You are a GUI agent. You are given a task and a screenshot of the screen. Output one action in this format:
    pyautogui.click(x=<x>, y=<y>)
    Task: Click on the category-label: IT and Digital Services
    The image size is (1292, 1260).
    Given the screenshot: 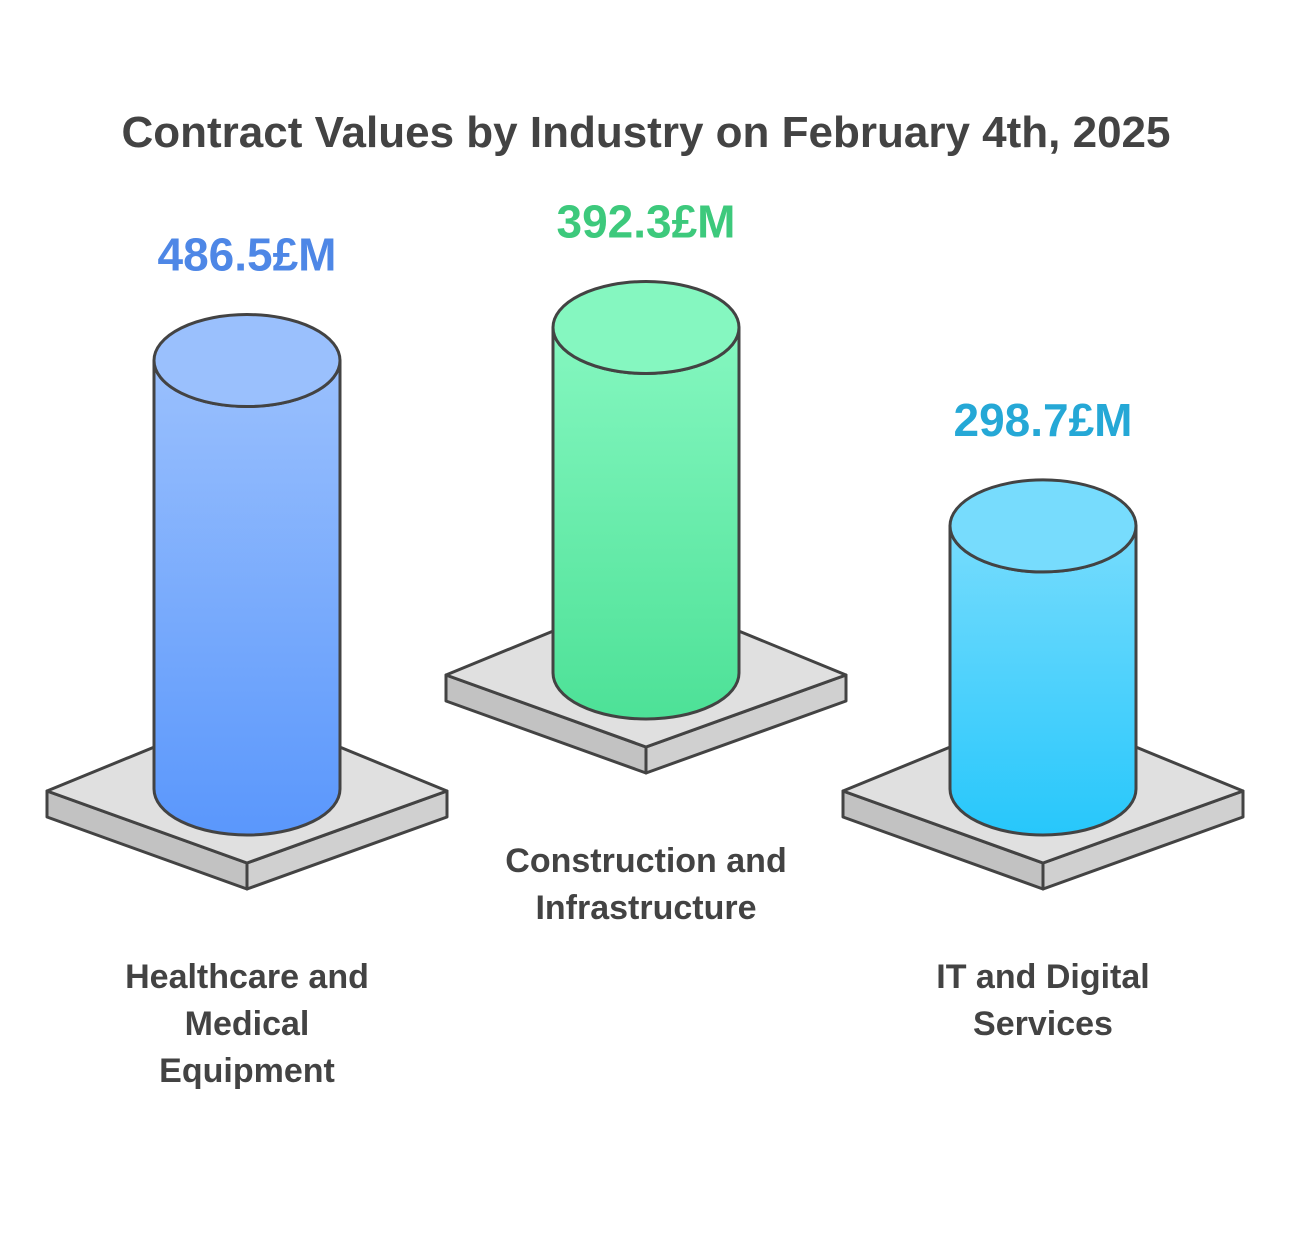 What is the action you would take?
    pyautogui.click(x=1042, y=1000)
    